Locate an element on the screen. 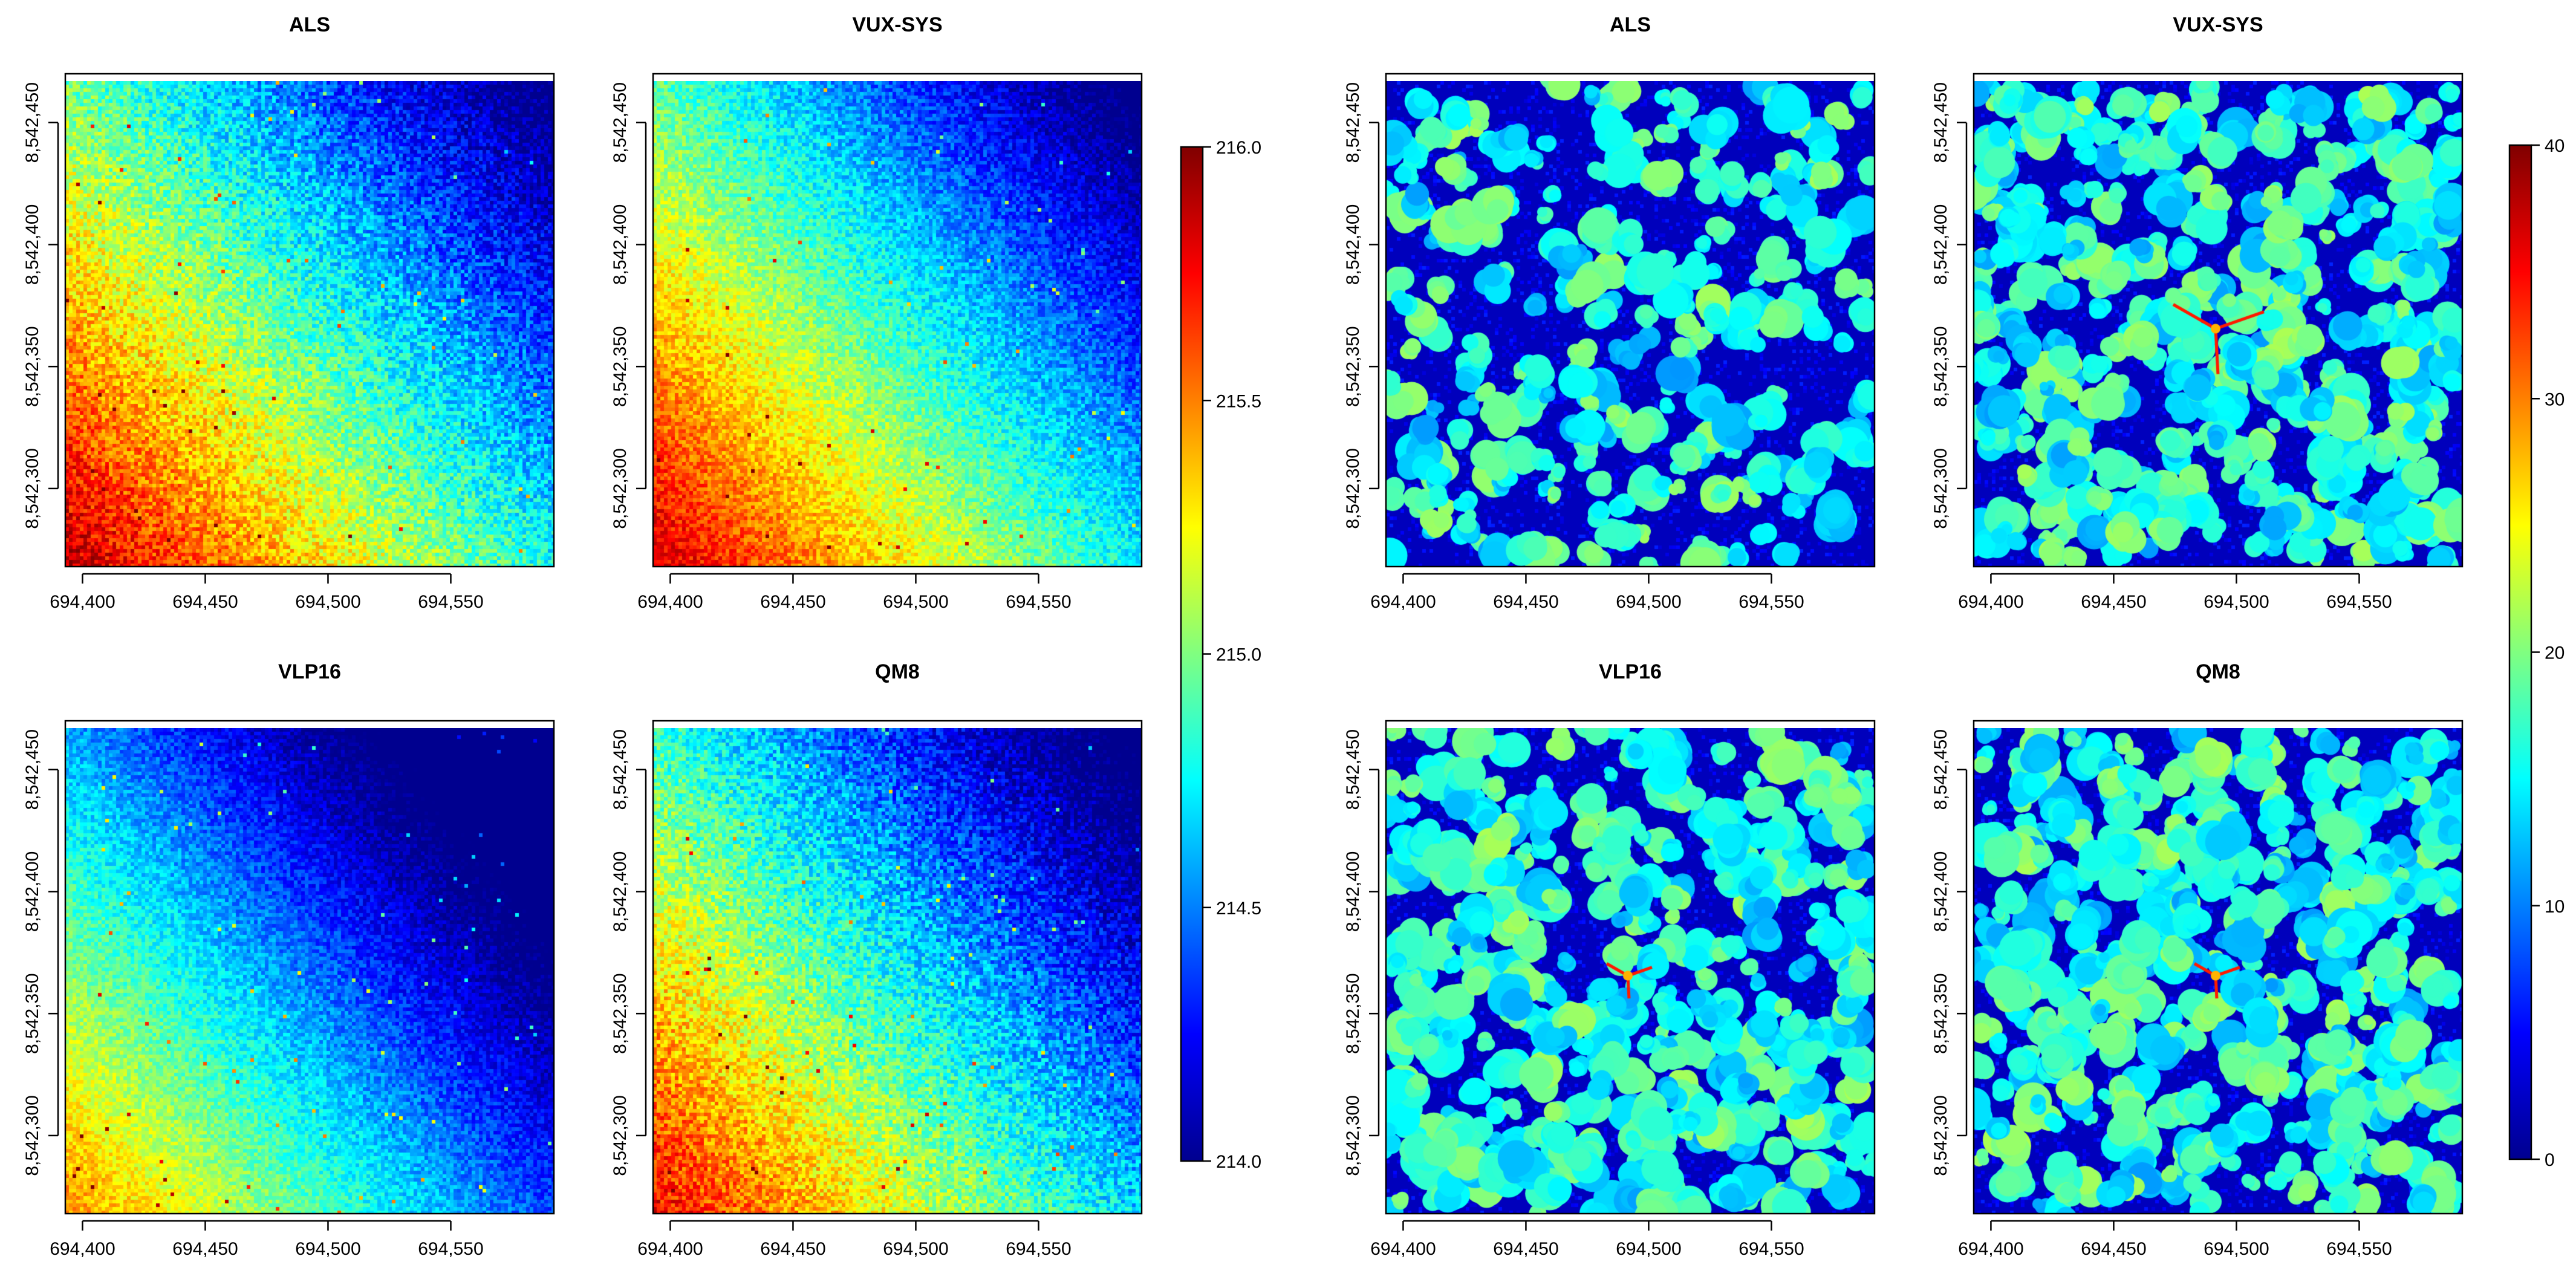 The width and height of the screenshot is (2576, 1285). colorbar-canopy: 0 10 20 30 40 is located at coordinates (2537, 653).